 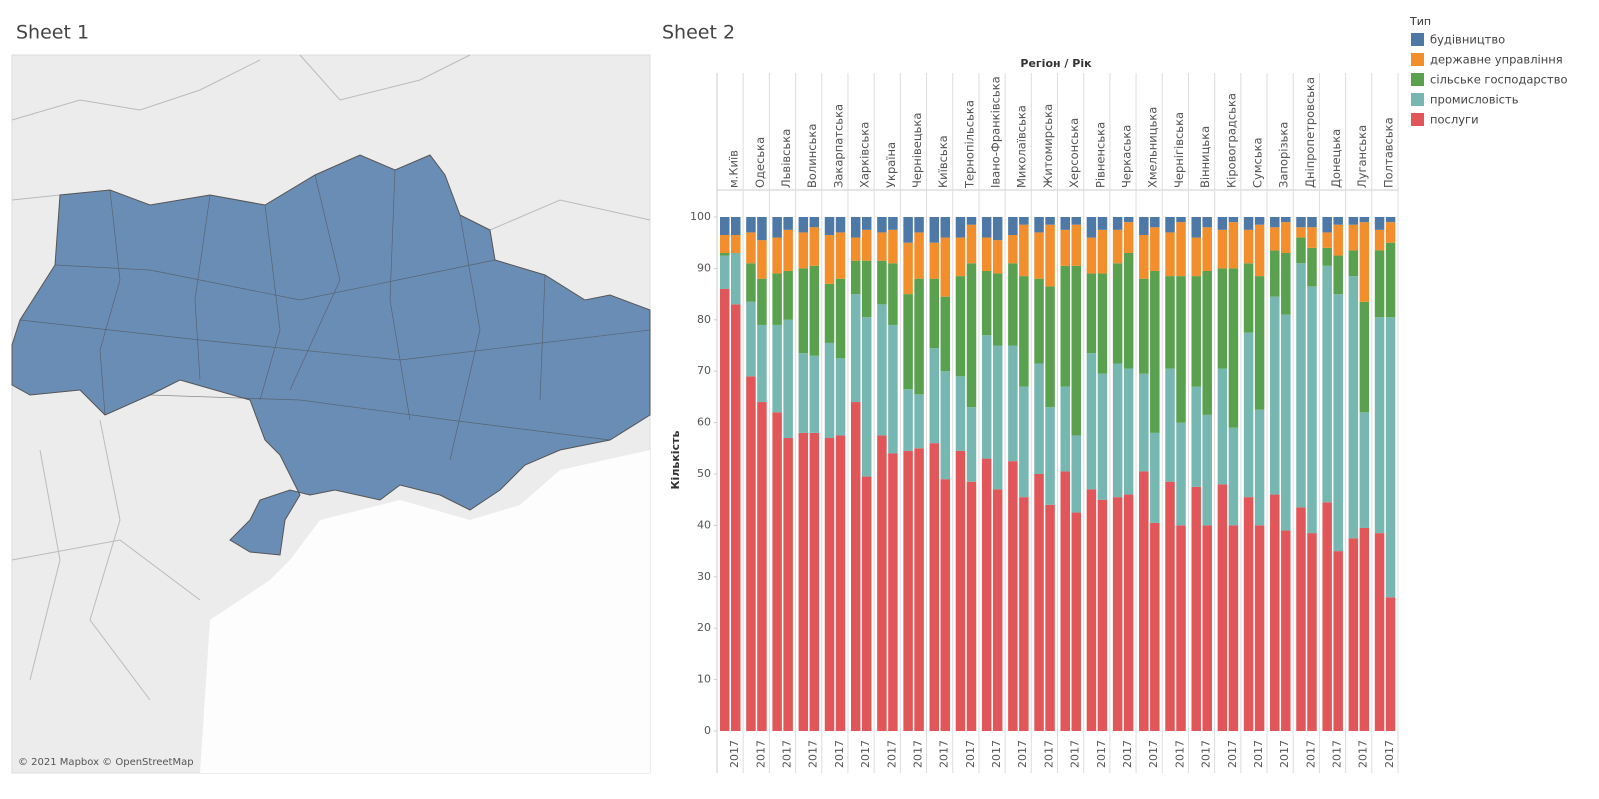 I want to click on legend-label: послуги, so click(x=1454, y=120).